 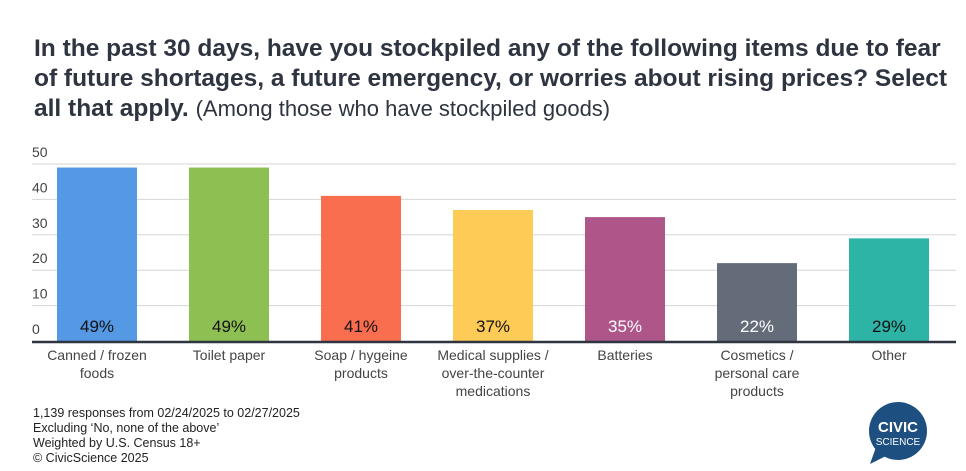 I want to click on civicscience-logo: CIVIC SCIENCE, so click(x=898, y=433).